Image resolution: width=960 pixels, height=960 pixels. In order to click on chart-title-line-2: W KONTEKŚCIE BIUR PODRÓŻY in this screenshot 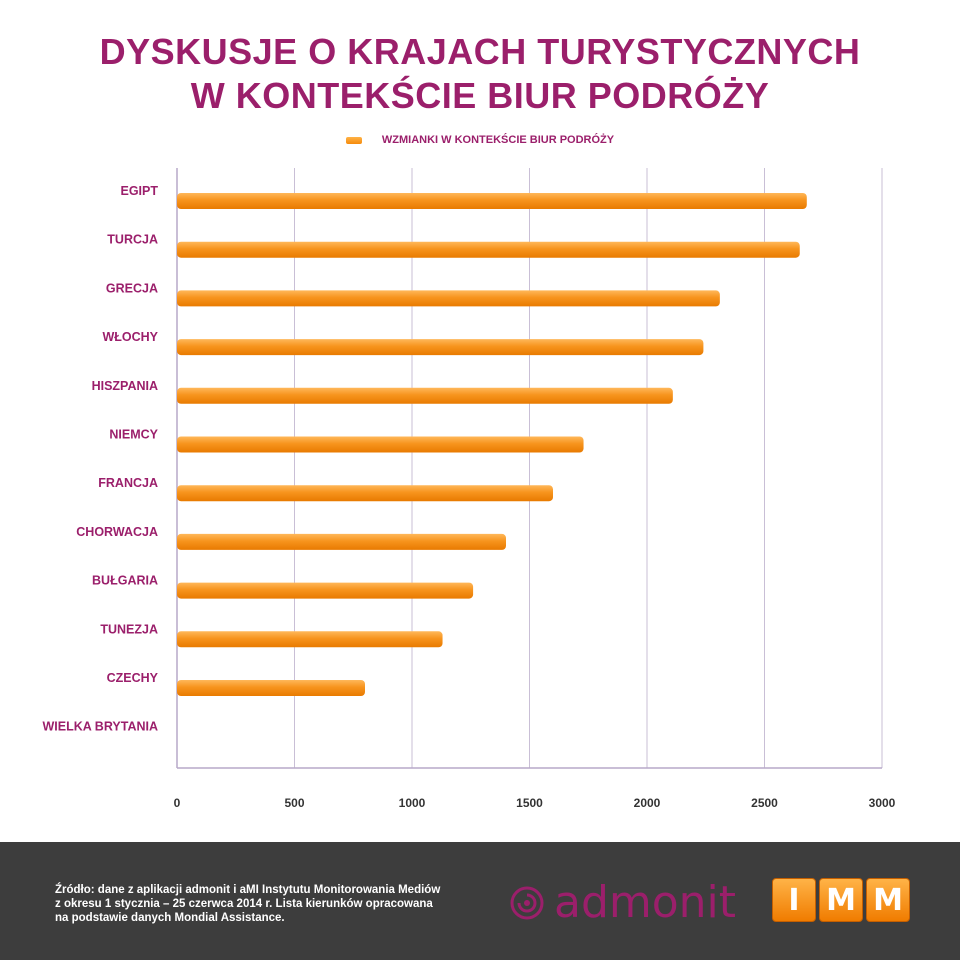, I will do `click(480, 95)`.